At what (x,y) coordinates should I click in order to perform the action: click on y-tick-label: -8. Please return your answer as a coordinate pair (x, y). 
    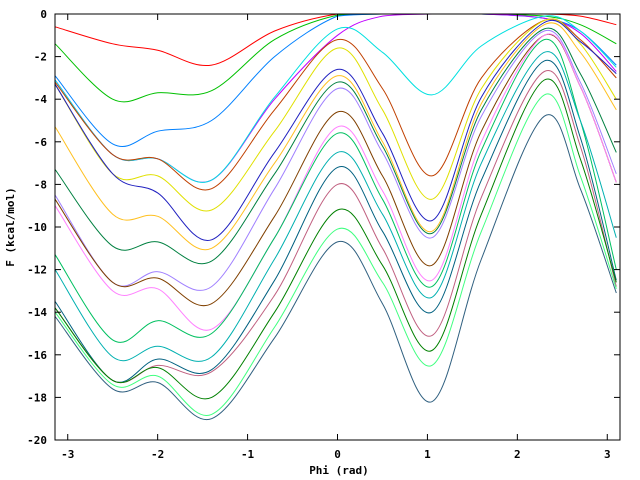
    Looking at the image, I should click on (40, 184).